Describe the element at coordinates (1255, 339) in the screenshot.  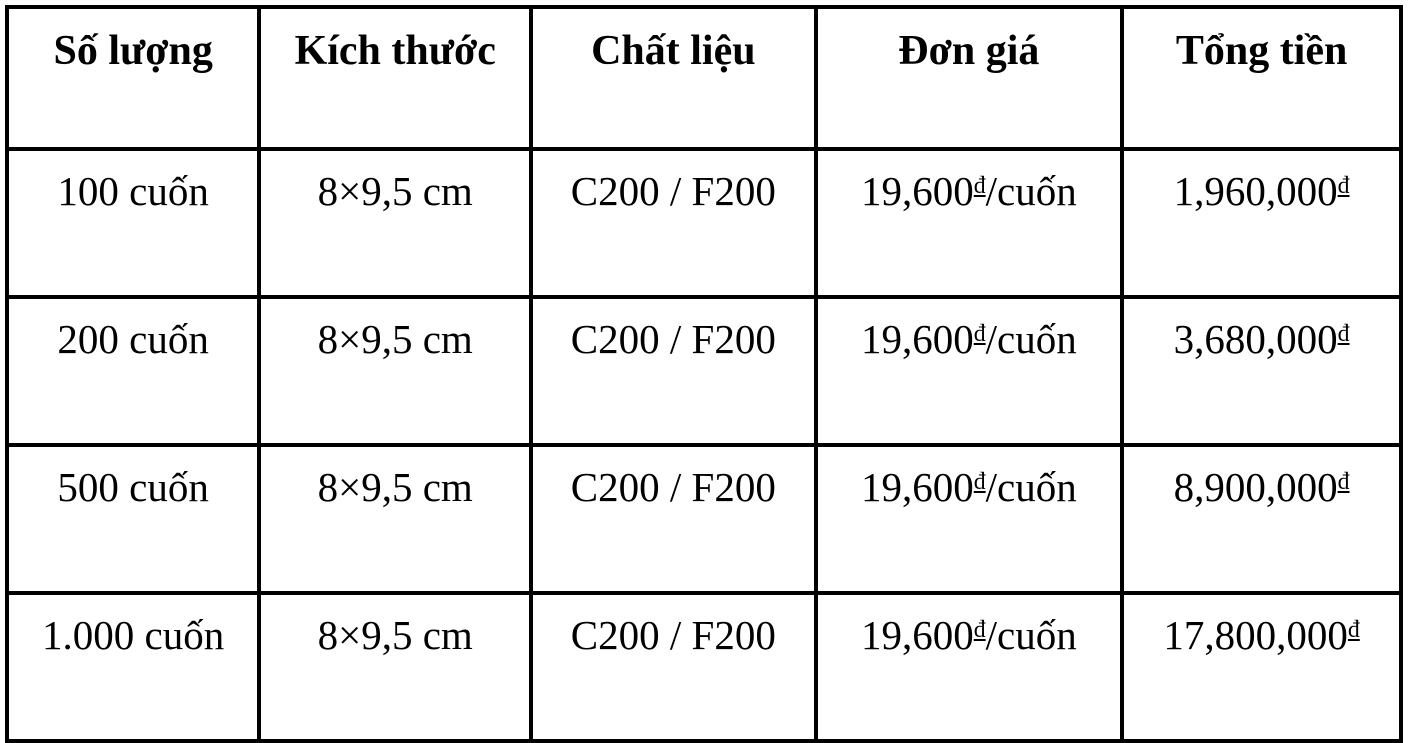
I see `total-amount: 3,680,000` at that location.